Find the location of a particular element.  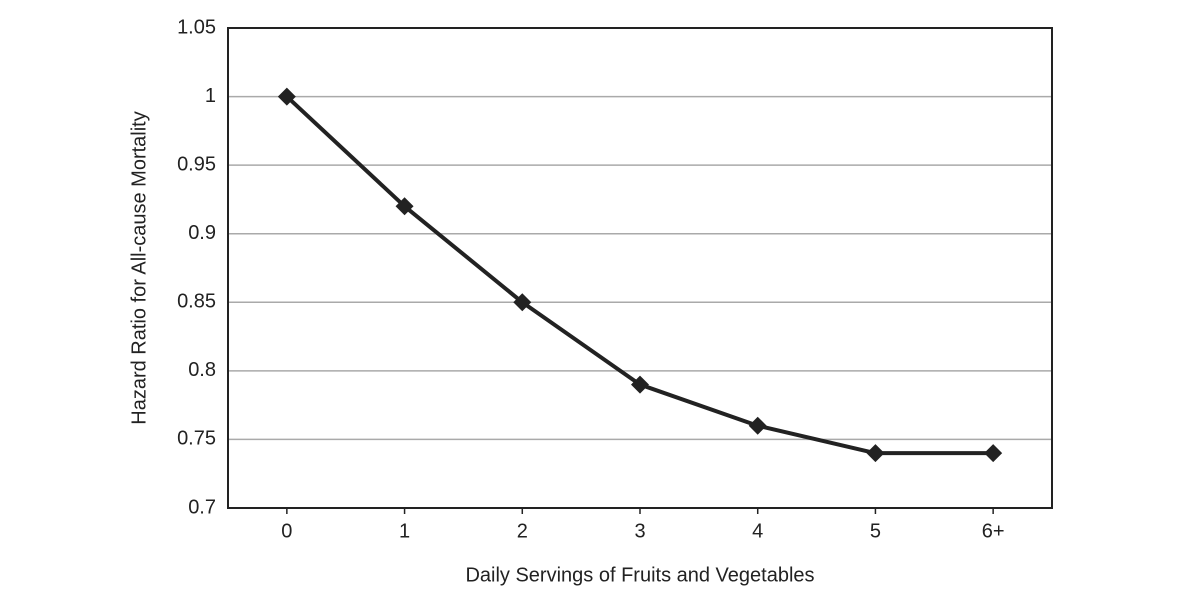

y-tick-label: 1.05 is located at coordinates (196, 27).